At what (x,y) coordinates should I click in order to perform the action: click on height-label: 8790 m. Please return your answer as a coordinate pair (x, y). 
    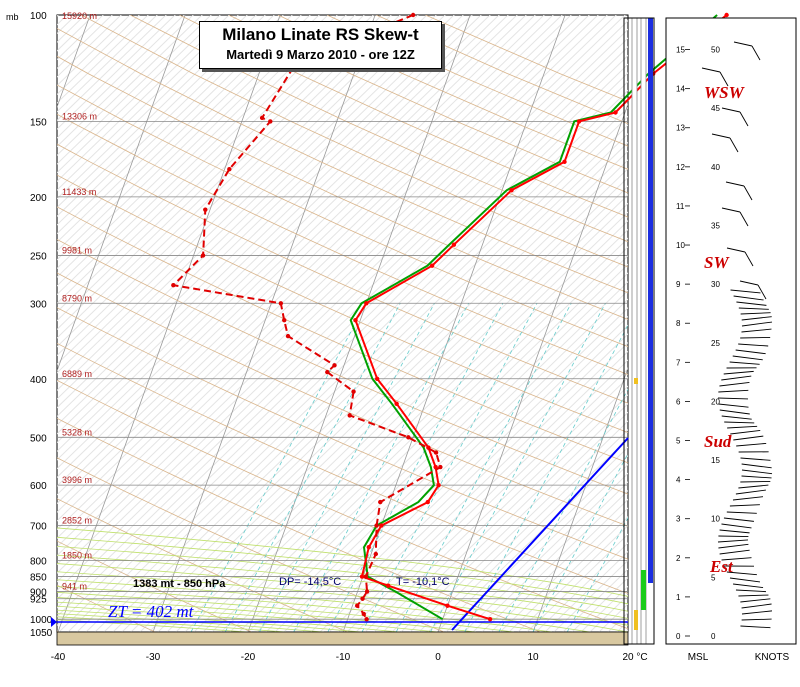
    Looking at the image, I should click on (77, 298).